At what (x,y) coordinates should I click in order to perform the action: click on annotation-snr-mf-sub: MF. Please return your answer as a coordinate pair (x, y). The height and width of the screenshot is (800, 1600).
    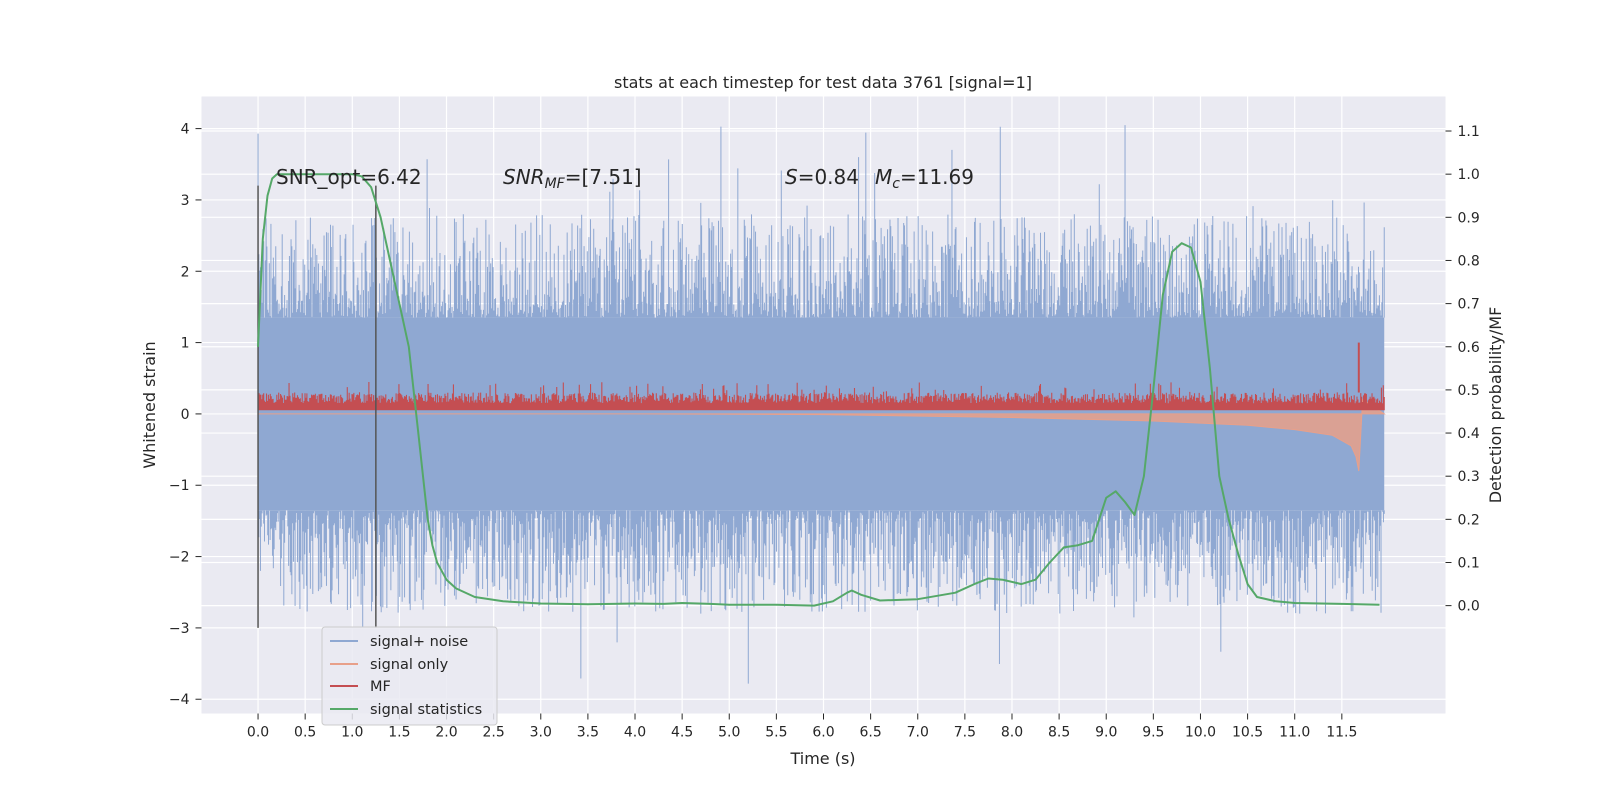
    Looking at the image, I should click on (555, 184).